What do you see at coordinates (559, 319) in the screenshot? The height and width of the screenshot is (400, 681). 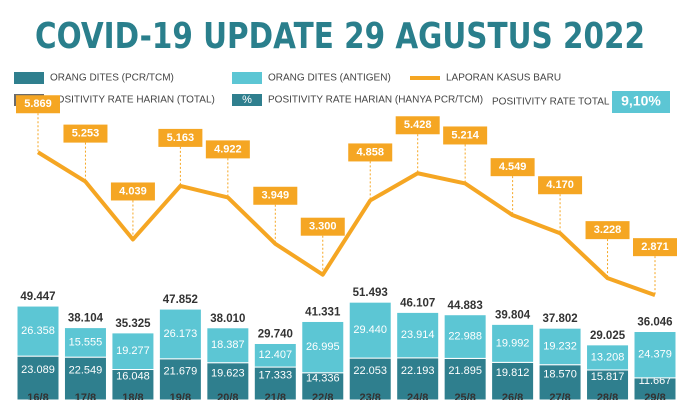 I see `total-label: 37.802` at bounding box center [559, 319].